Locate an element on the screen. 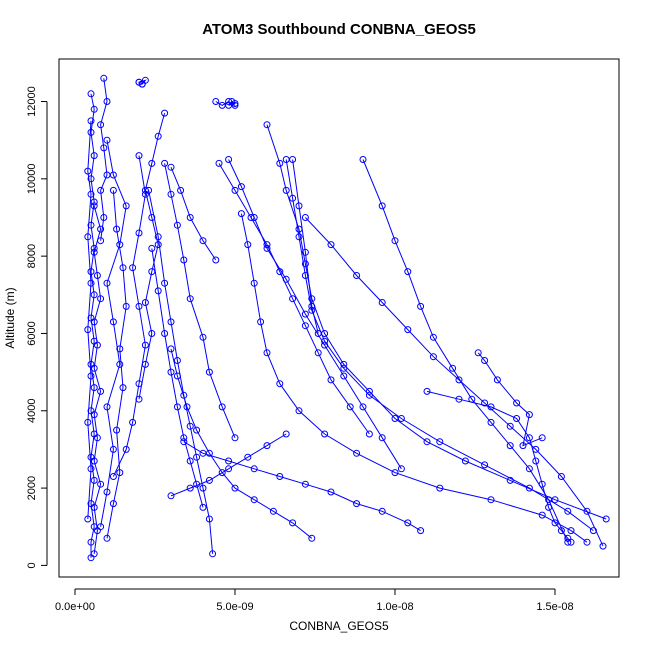 The image size is (650, 650). y-tick-label: 0 is located at coordinates (32, 565).